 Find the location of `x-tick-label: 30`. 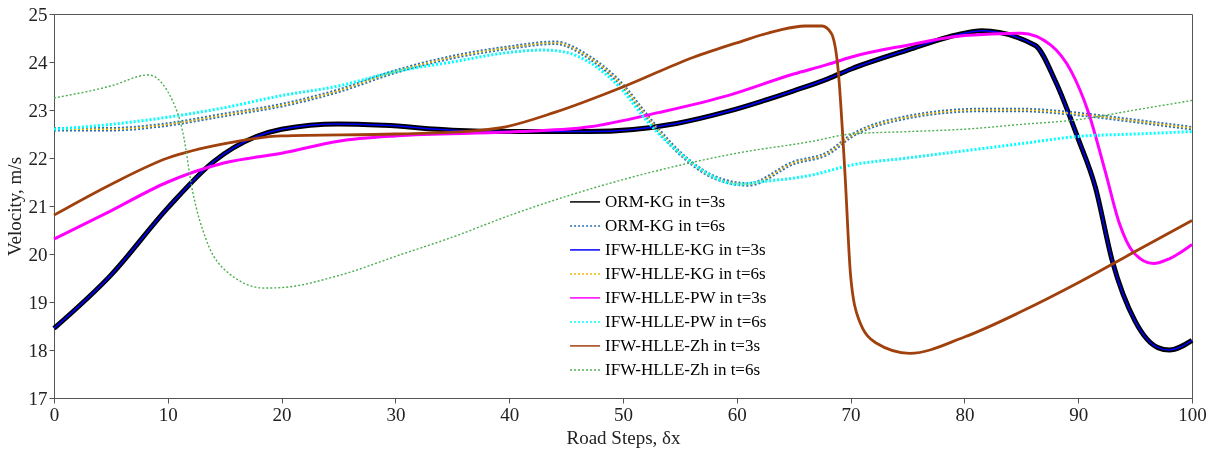

x-tick-label: 30 is located at coordinates (396, 414).